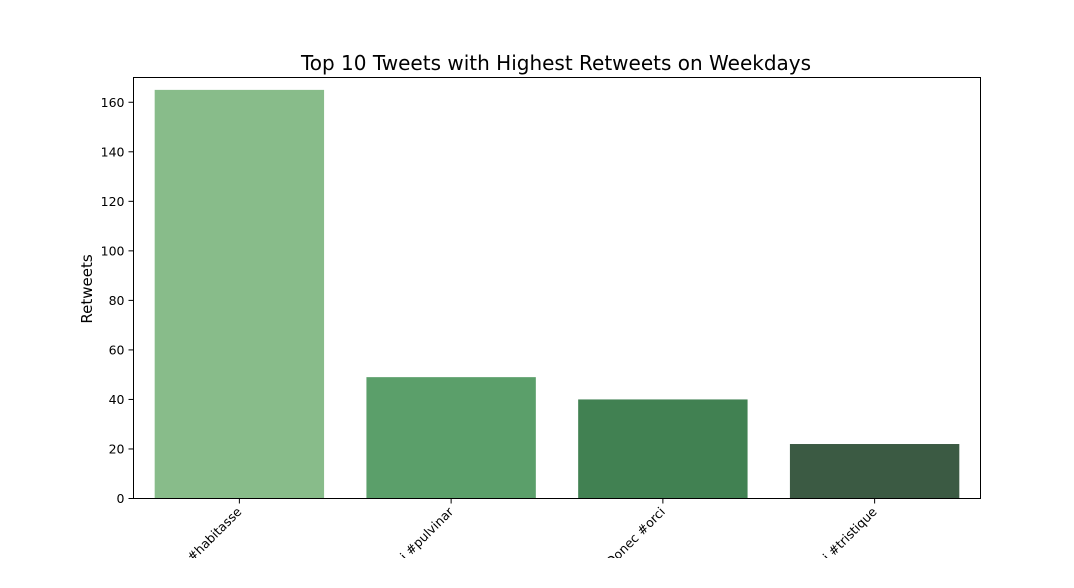 The height and width of the screenshot is (588, 1074). Describe the element at coordinates (113, 151) in the screenshot. I see `y-tick-label-140: 140` at that location.